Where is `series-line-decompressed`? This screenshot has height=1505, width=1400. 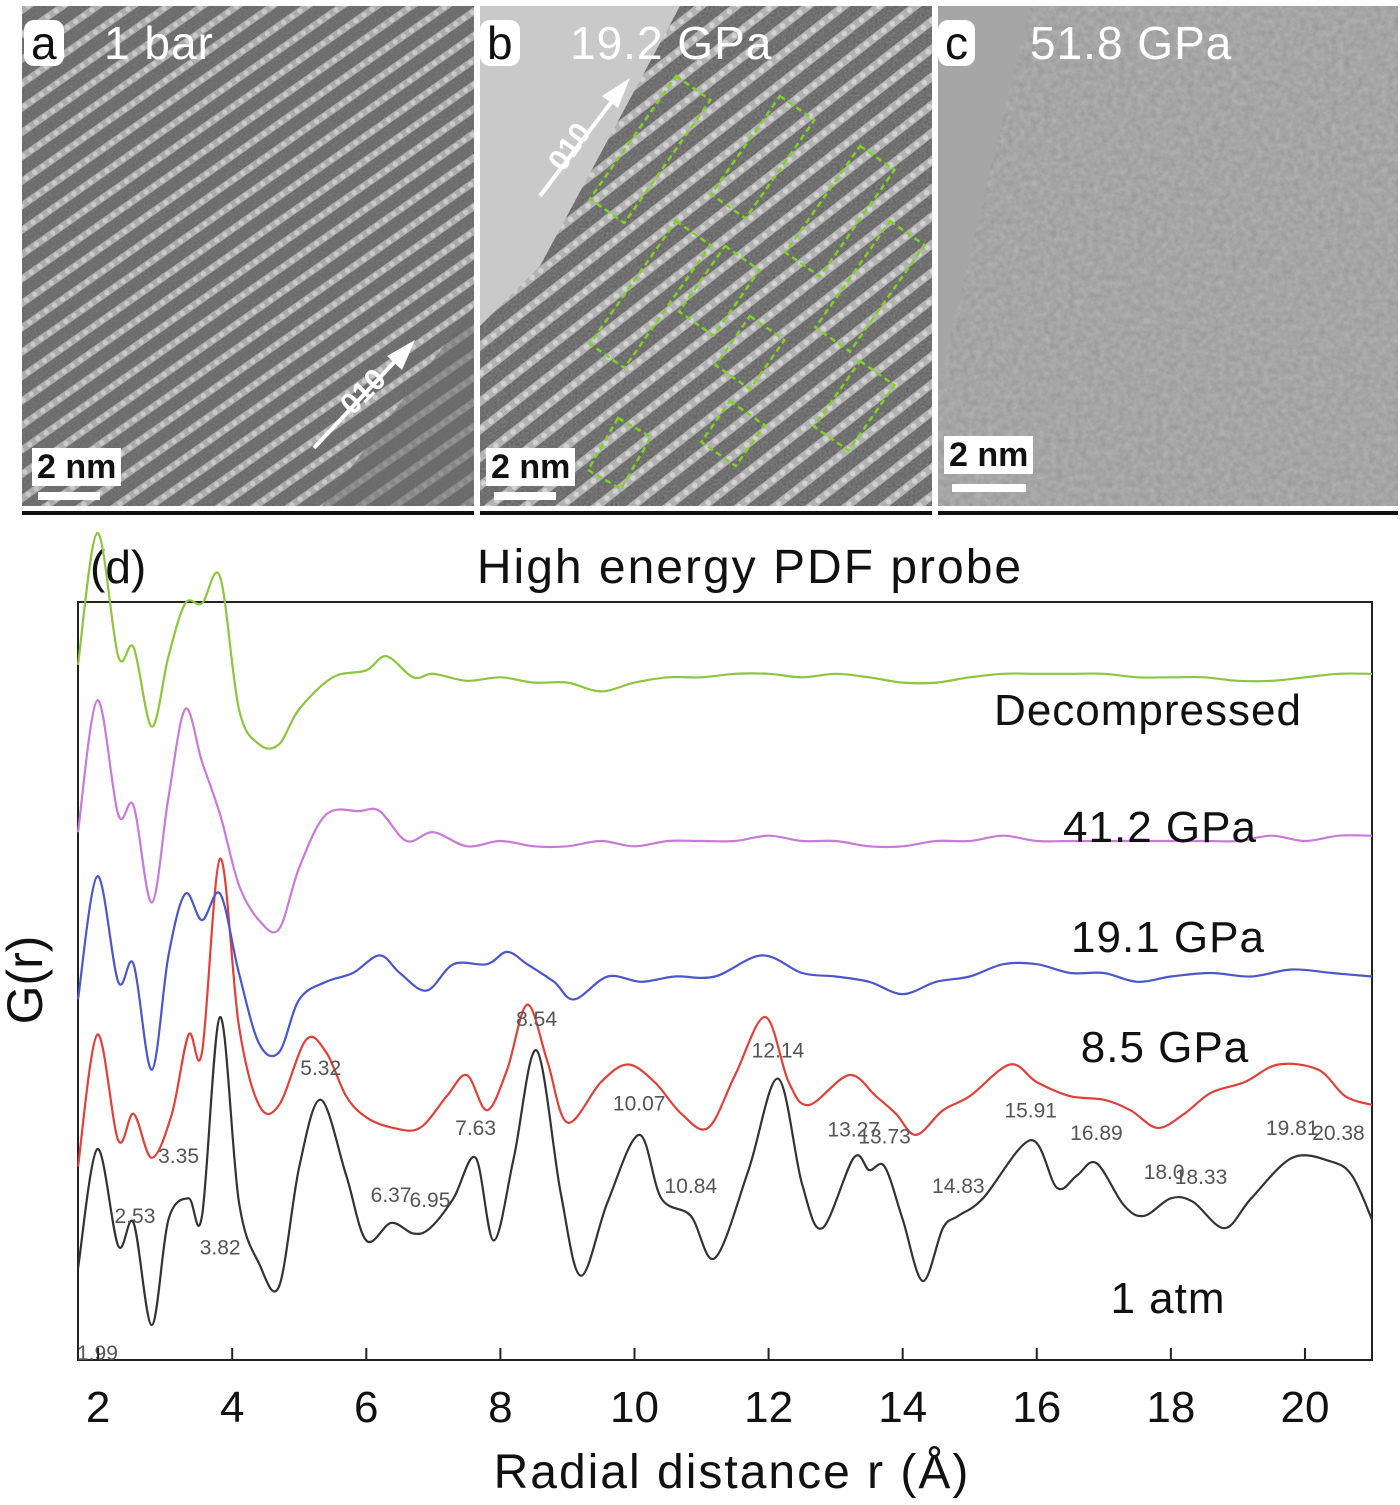 series-line-decompressed is located at coordinates (724, 640).